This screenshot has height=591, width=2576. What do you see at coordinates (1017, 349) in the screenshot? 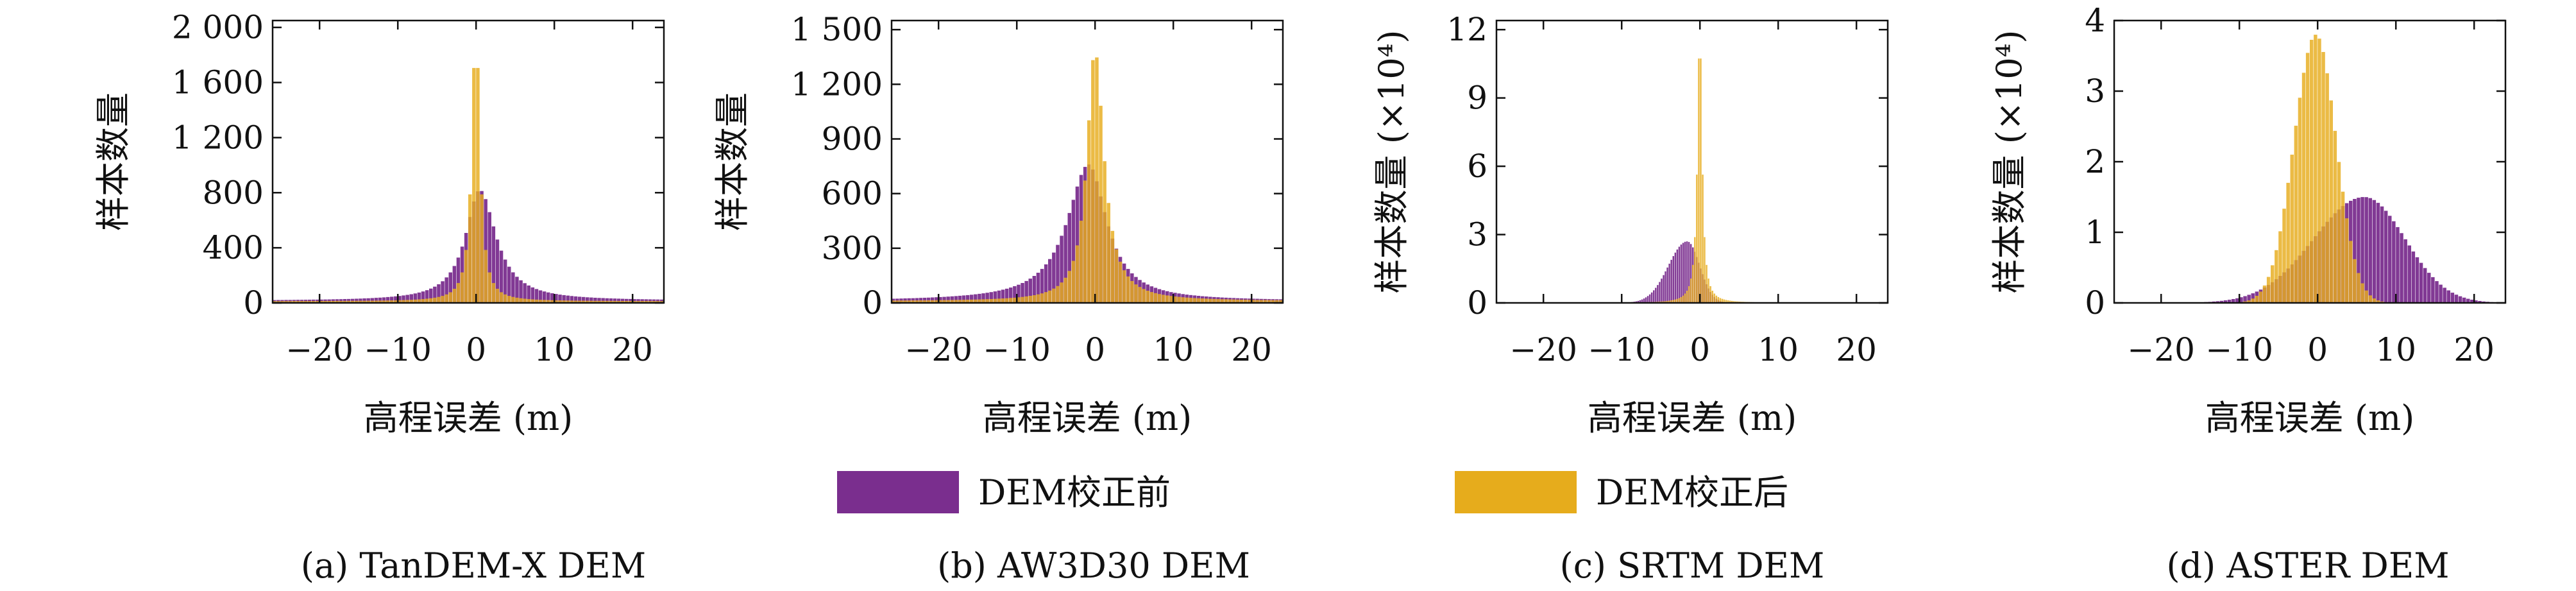
I see `x-tick-label: −10` at bounding box center [1017, 349].